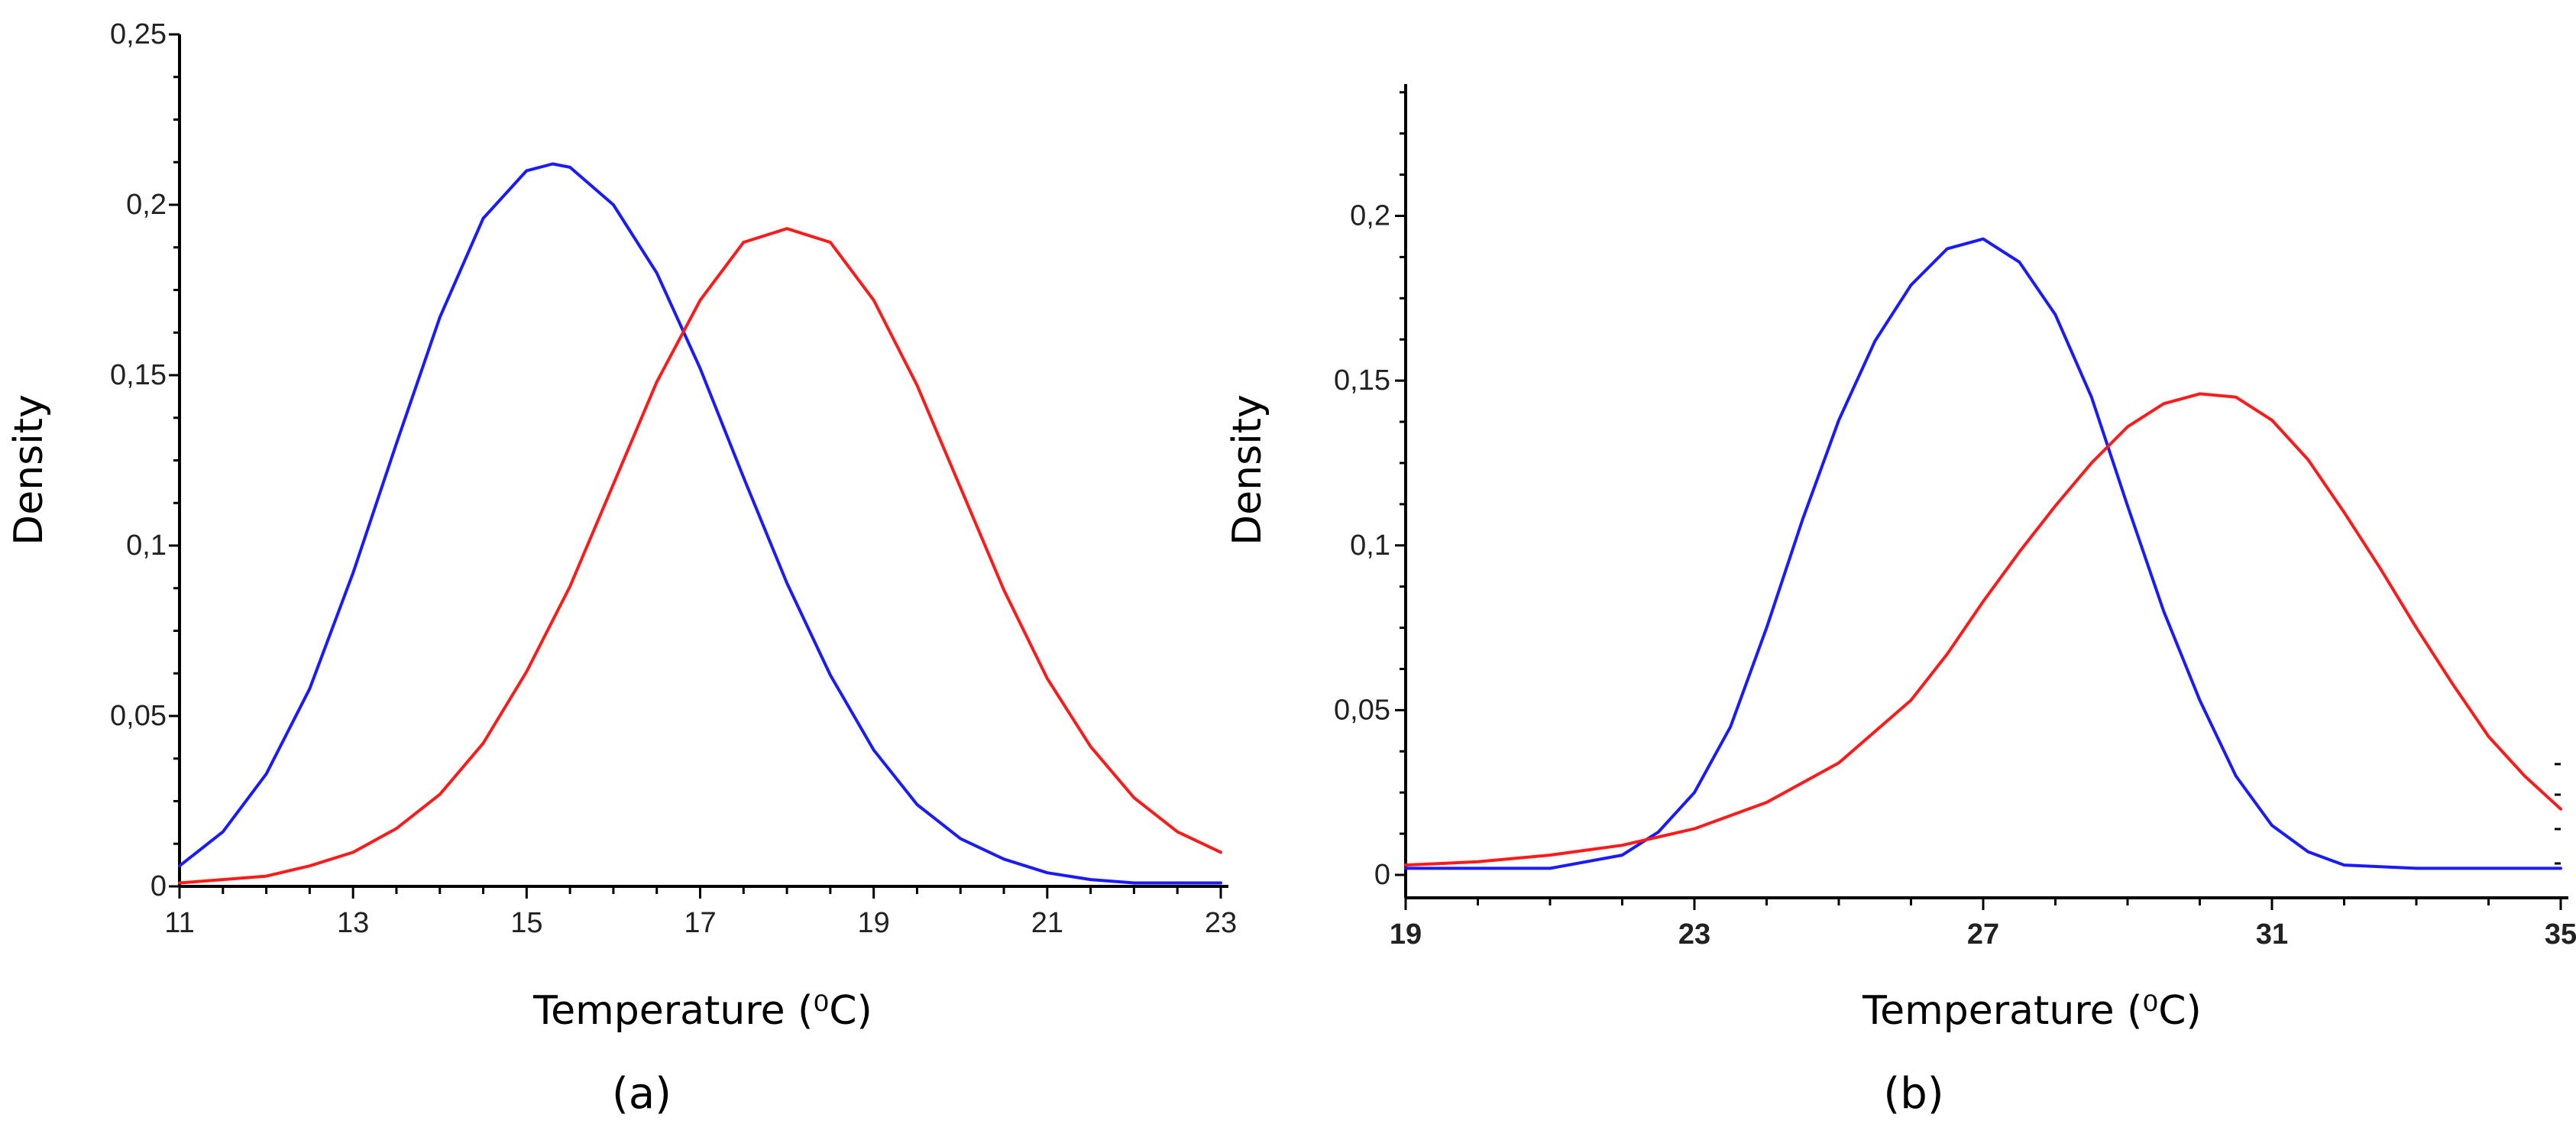 This screenshot has width=2576, height=1124. Describe the element at coordinates (642, 1094) in the screenshot. I see `panel-label: (a)` at that location.